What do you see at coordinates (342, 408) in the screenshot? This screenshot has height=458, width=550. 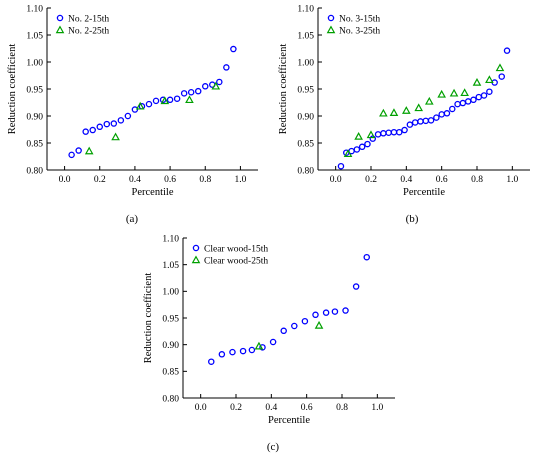 I see `x-tick-label: 0.8` at bounding box center [342, 408].